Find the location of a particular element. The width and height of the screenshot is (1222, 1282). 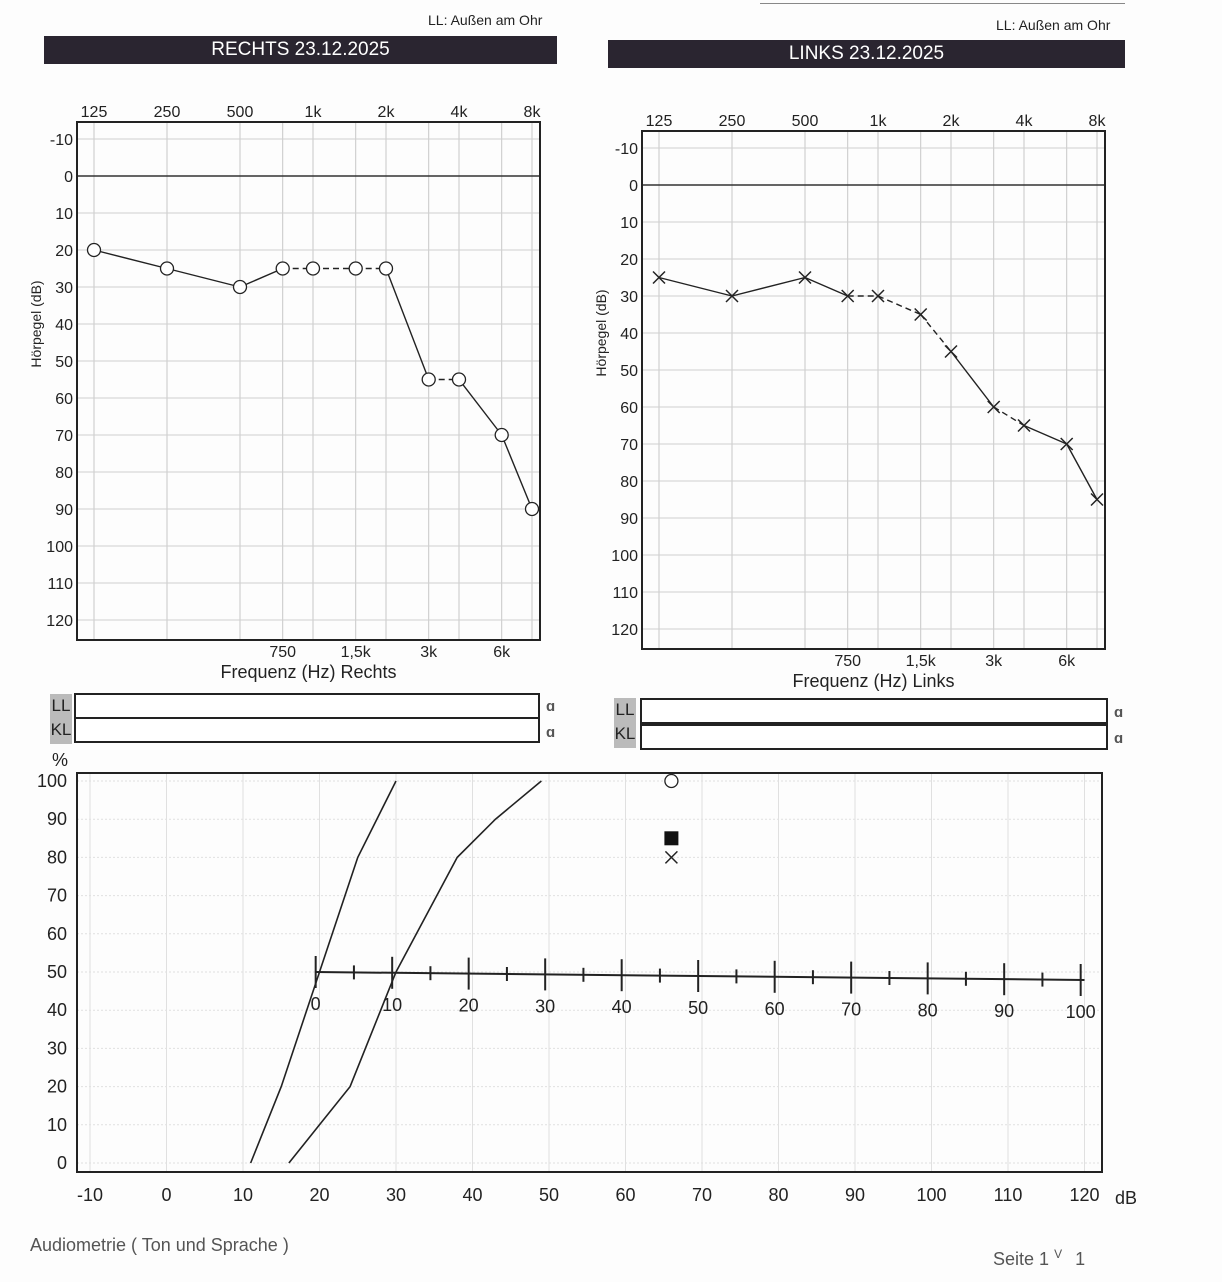

x-tick-label: 90 is located at coordinates (855, 1195).